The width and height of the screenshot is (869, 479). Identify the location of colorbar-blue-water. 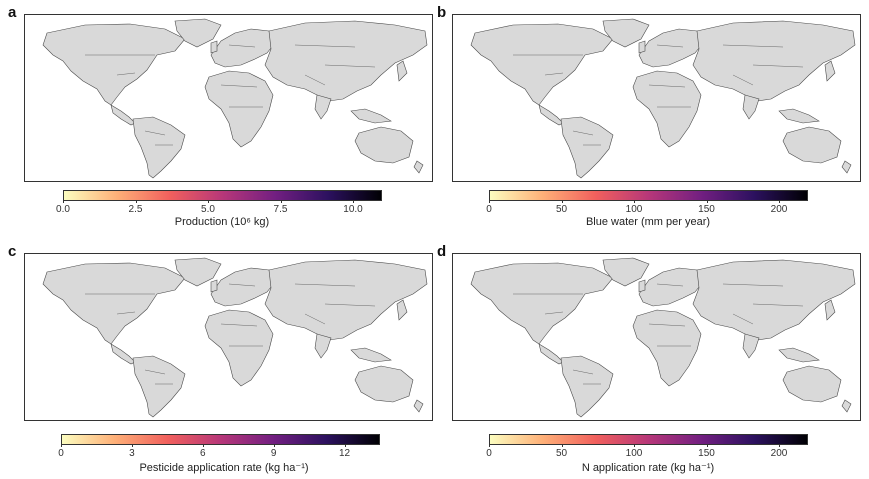
(648, 195).